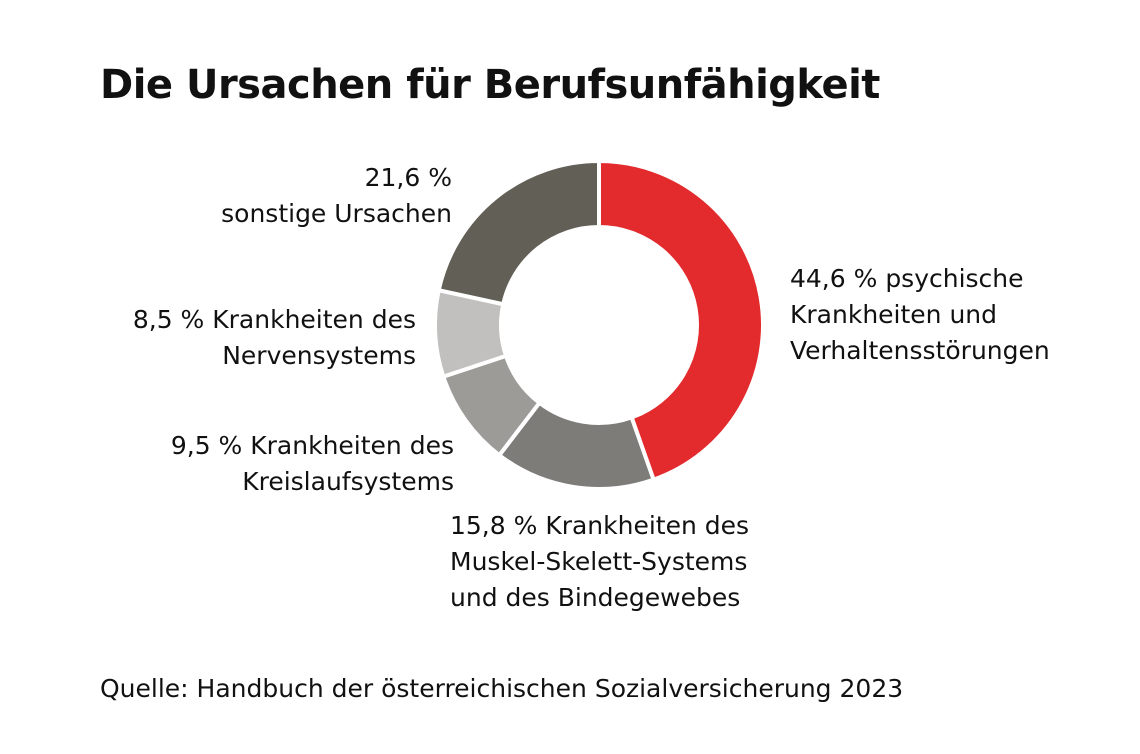 This screenshot has width=1140, height=754. I want to click on slice-label-line: Kreislaufsystems, so click(348, 481).